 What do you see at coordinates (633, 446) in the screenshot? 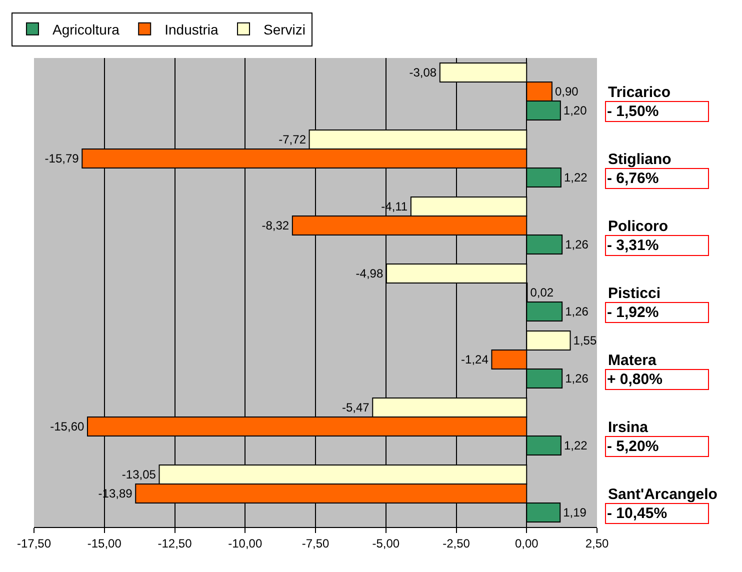
I see `text: - 5,20%` at bounding box center [633, 446].